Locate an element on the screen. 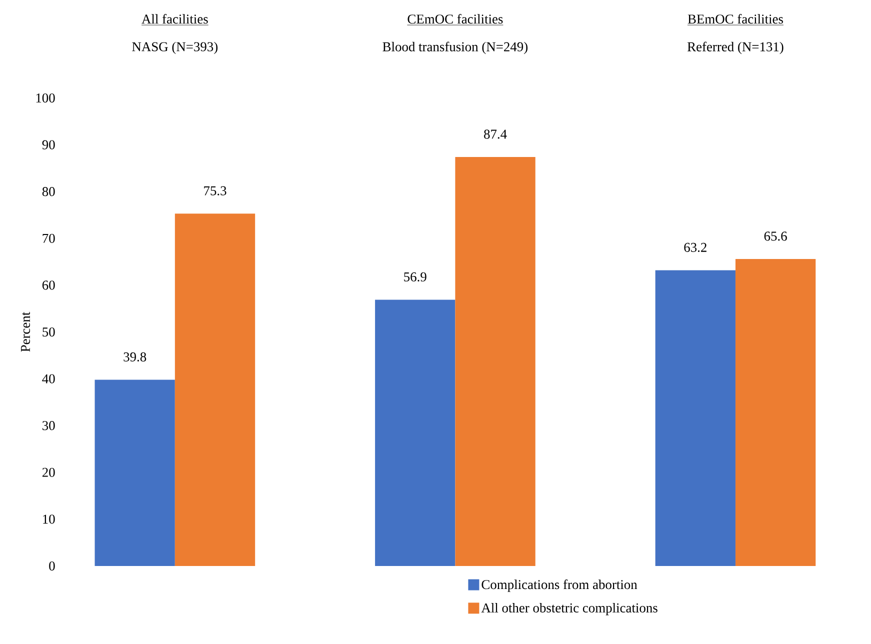 The width and height of the screenshot is (871, 644). legend-label: All other obstetric complications is located at coordinates (569, 609).